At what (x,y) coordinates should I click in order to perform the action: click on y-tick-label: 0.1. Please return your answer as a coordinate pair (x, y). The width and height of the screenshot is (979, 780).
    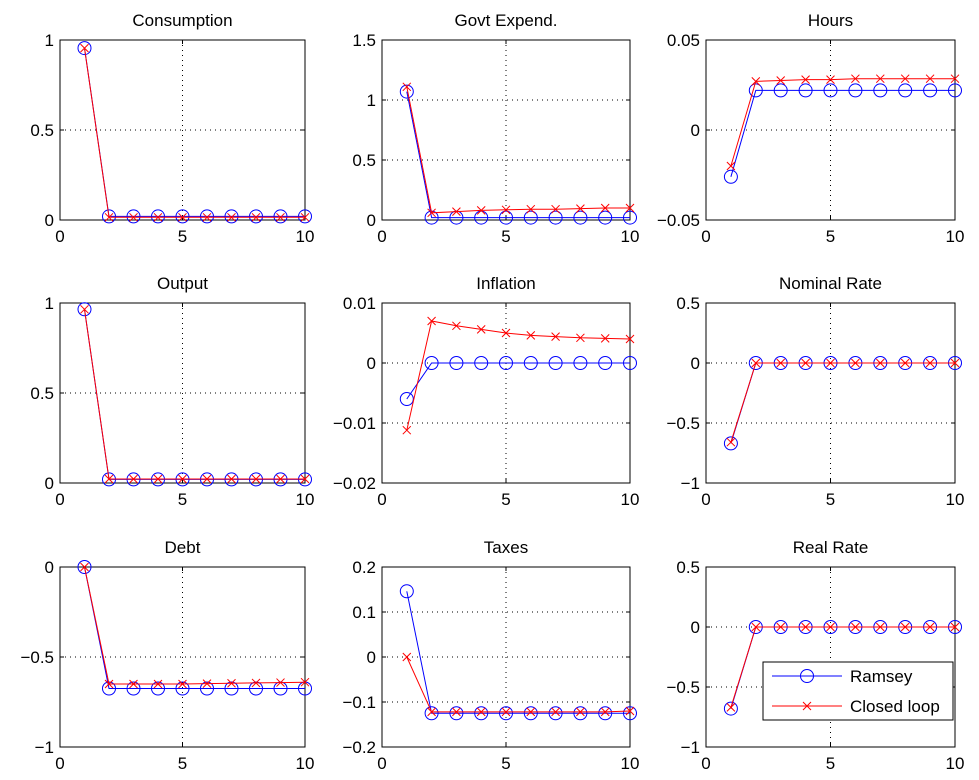
    Looking at the image, I should click on (364, 612).